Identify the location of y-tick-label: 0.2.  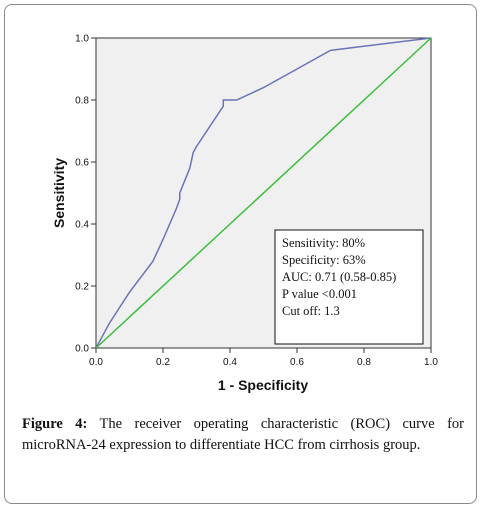
(82, 287).